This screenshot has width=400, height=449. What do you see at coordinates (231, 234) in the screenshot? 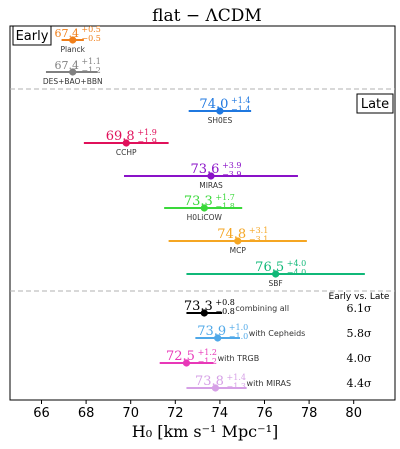
I see `value-label: 74.8` at bounding box center [231, 234].